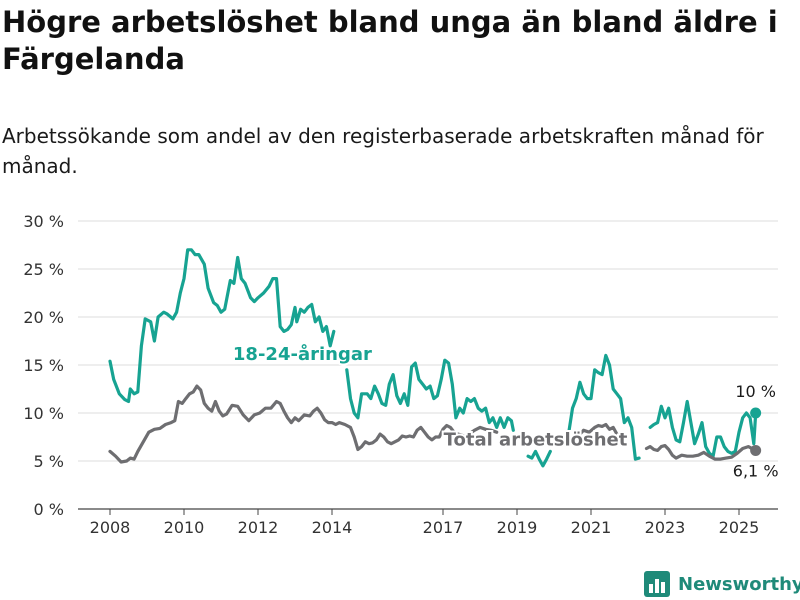 This screenshot has width=800, height=600. What do you see at coordinates (43, 413) in the screenshot?
I see `y-tick-label: 10 %` at bounding box center [43, 413].